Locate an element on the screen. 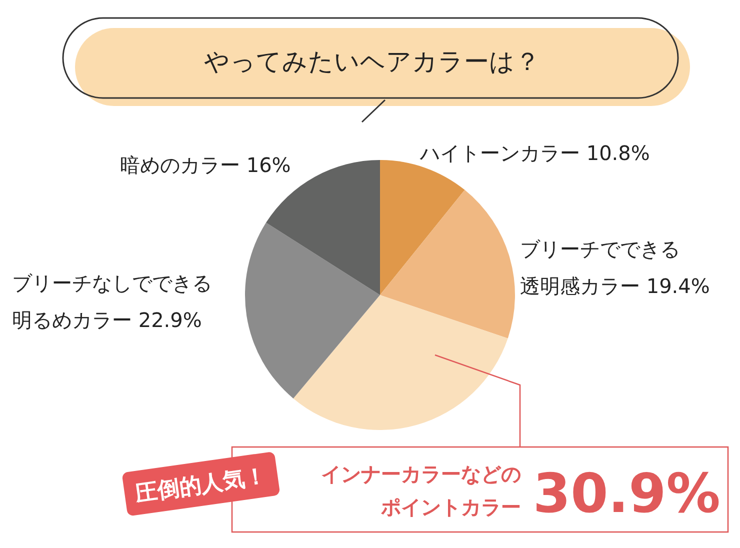  badge: 圧倒的人気！ is located at coordinates (201, 483).